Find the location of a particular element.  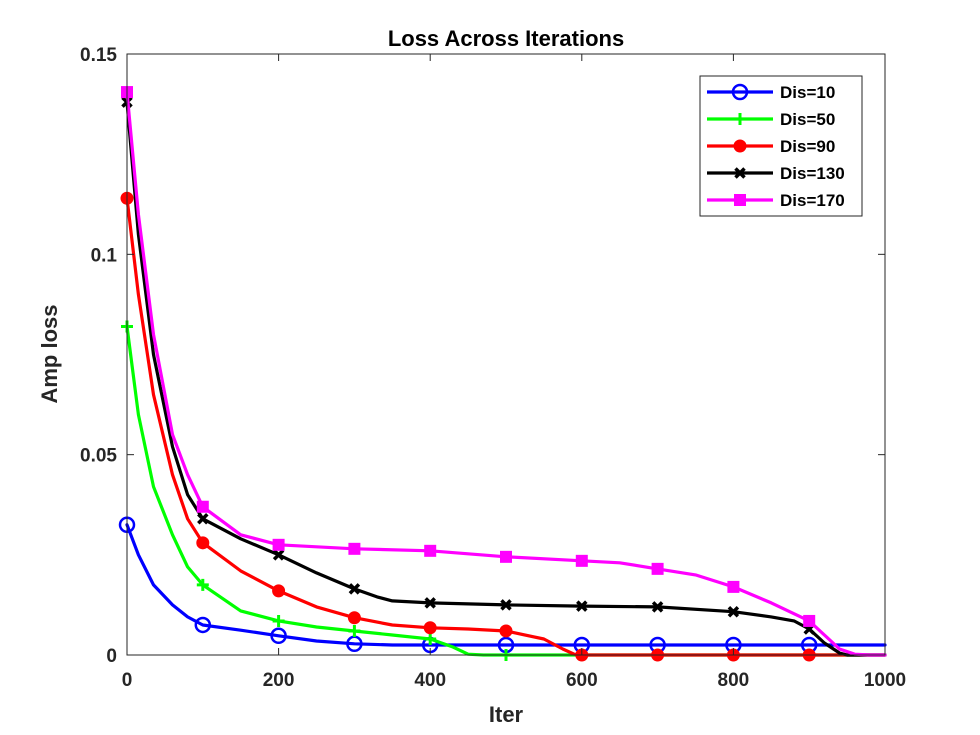

legend-label: Dis=50 is located at coordinates (807, 119).